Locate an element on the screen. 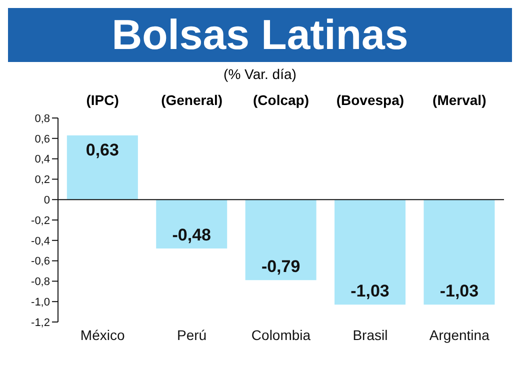 The width and height of the screenshot is (520, 387). x-tick-label: Colombia is located at coordinates (281, 334).